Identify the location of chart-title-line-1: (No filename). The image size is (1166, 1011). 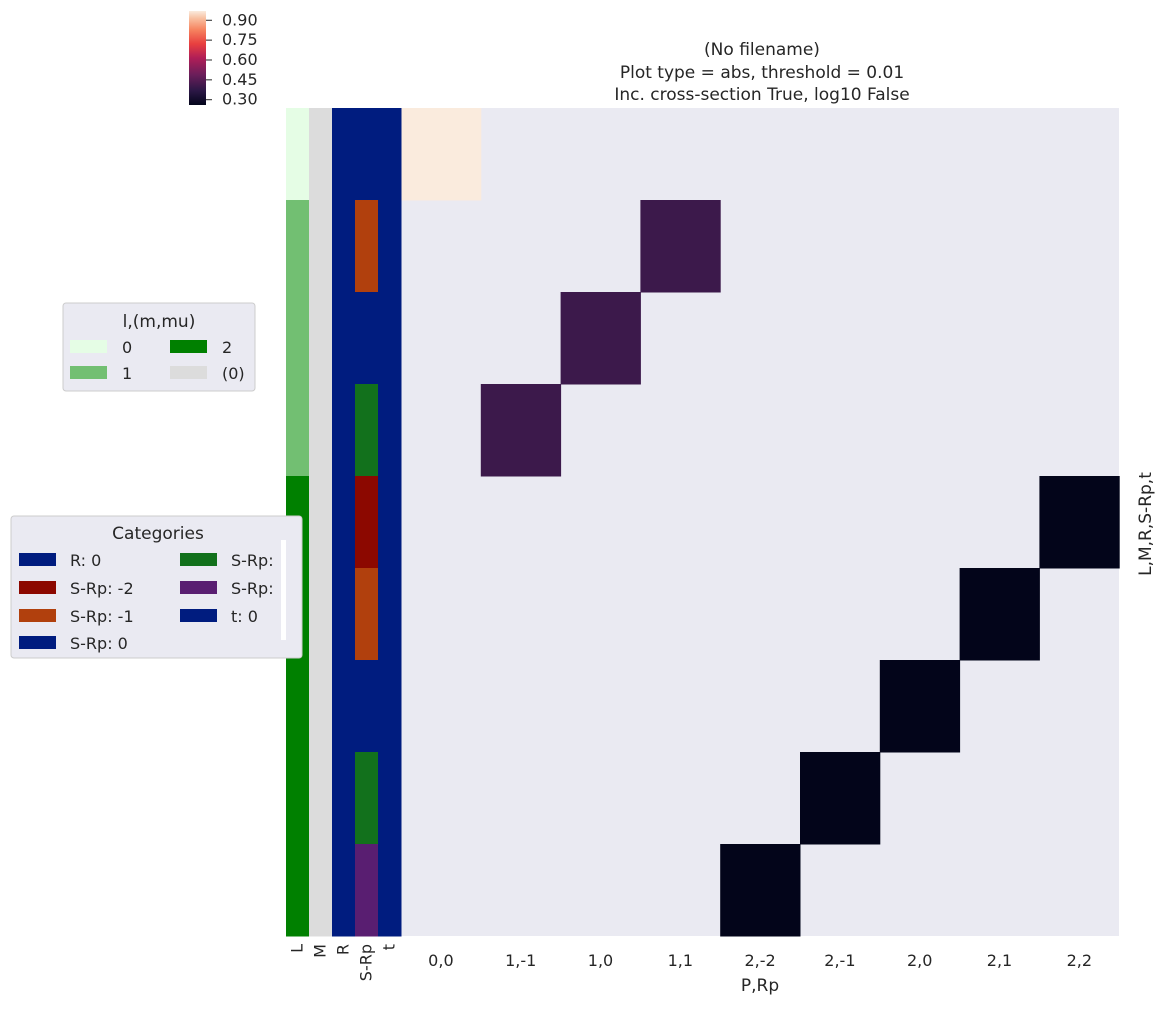
(762, 50).